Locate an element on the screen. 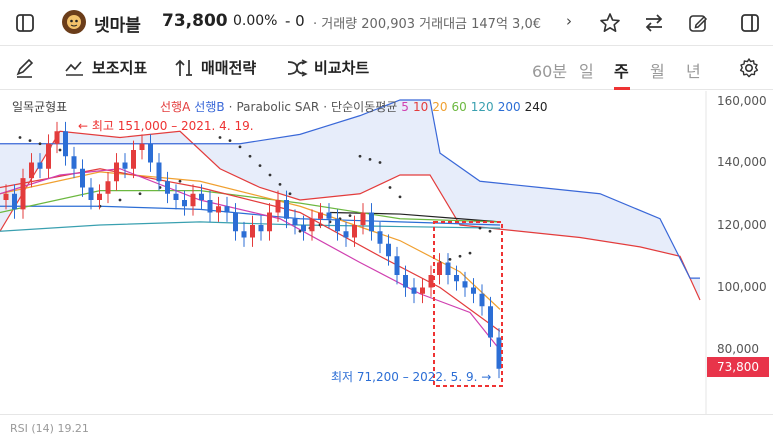 The image size is (773, 435). legend-ma200: 200 is located at coordinates (509, 107).